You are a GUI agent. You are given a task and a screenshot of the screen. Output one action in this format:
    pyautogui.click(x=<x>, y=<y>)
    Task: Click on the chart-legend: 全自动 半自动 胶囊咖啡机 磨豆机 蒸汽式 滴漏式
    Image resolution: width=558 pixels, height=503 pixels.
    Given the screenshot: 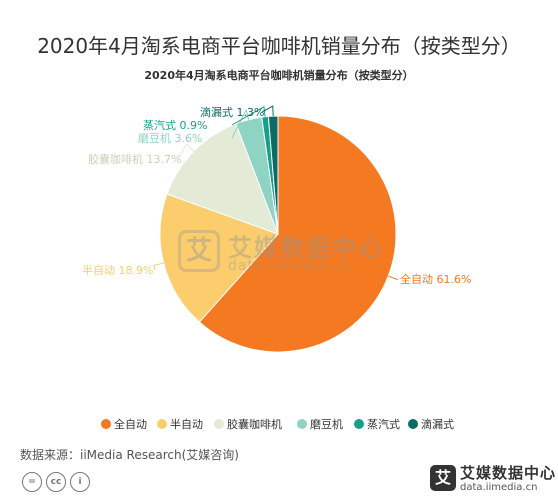 What is the action you would take?
    pyautogui.click(x=277, y=424)
    